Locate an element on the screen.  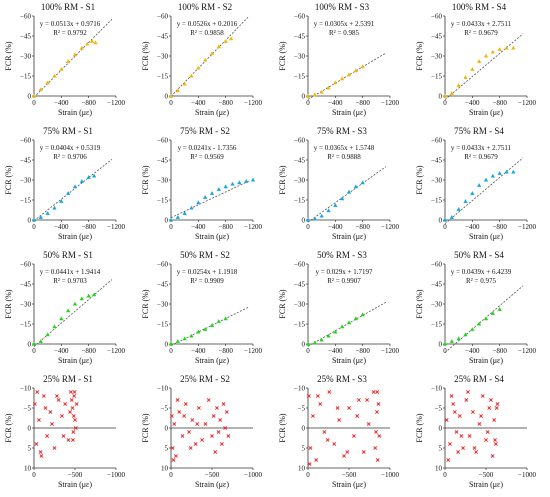
y-tick-label: −10 is located at coordinates (162, 389).